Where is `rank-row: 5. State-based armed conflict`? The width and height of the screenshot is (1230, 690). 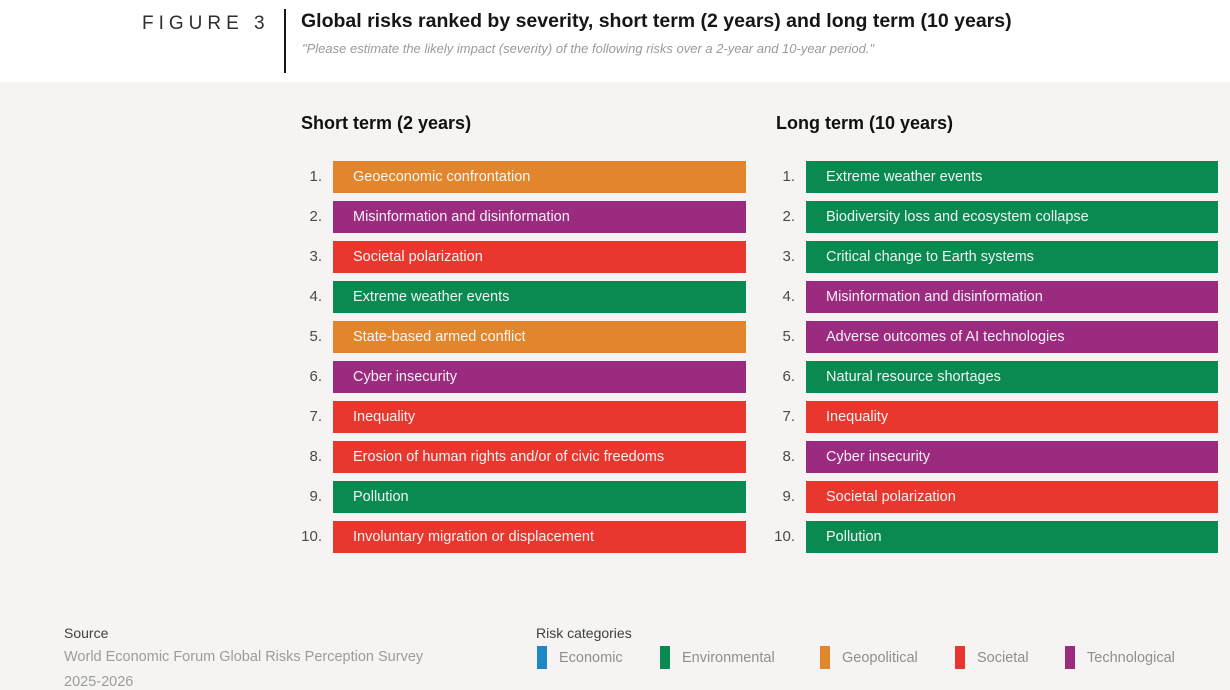 rank-row: 5. State-based armed conflict is located at coordinates (518, 337).